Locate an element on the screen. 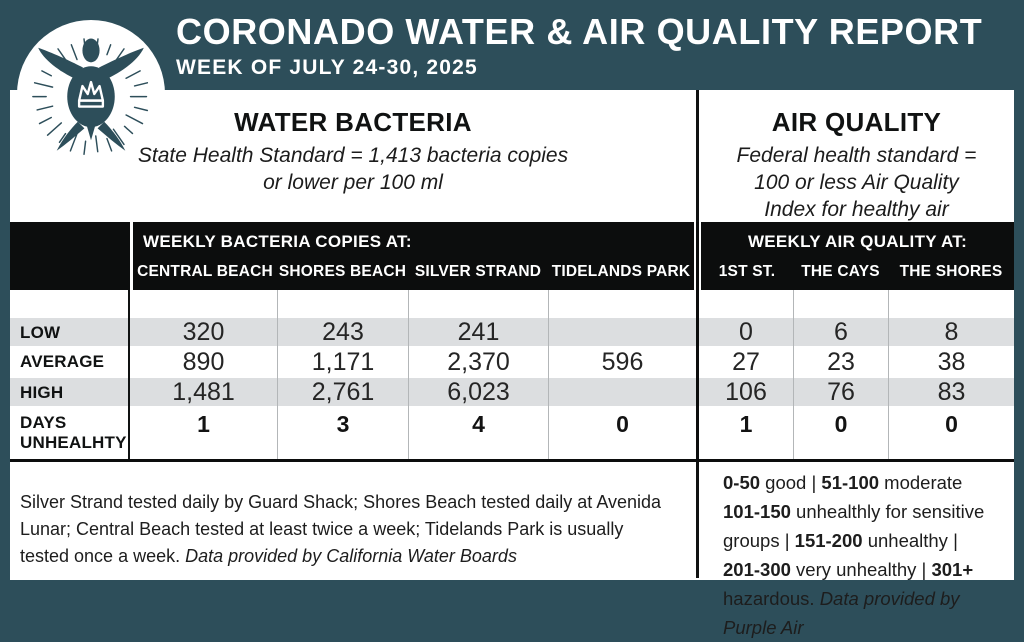 This screenshot has height=642, width=1024. sea-turtle-crown-icon is located at coordinates (90, 97).